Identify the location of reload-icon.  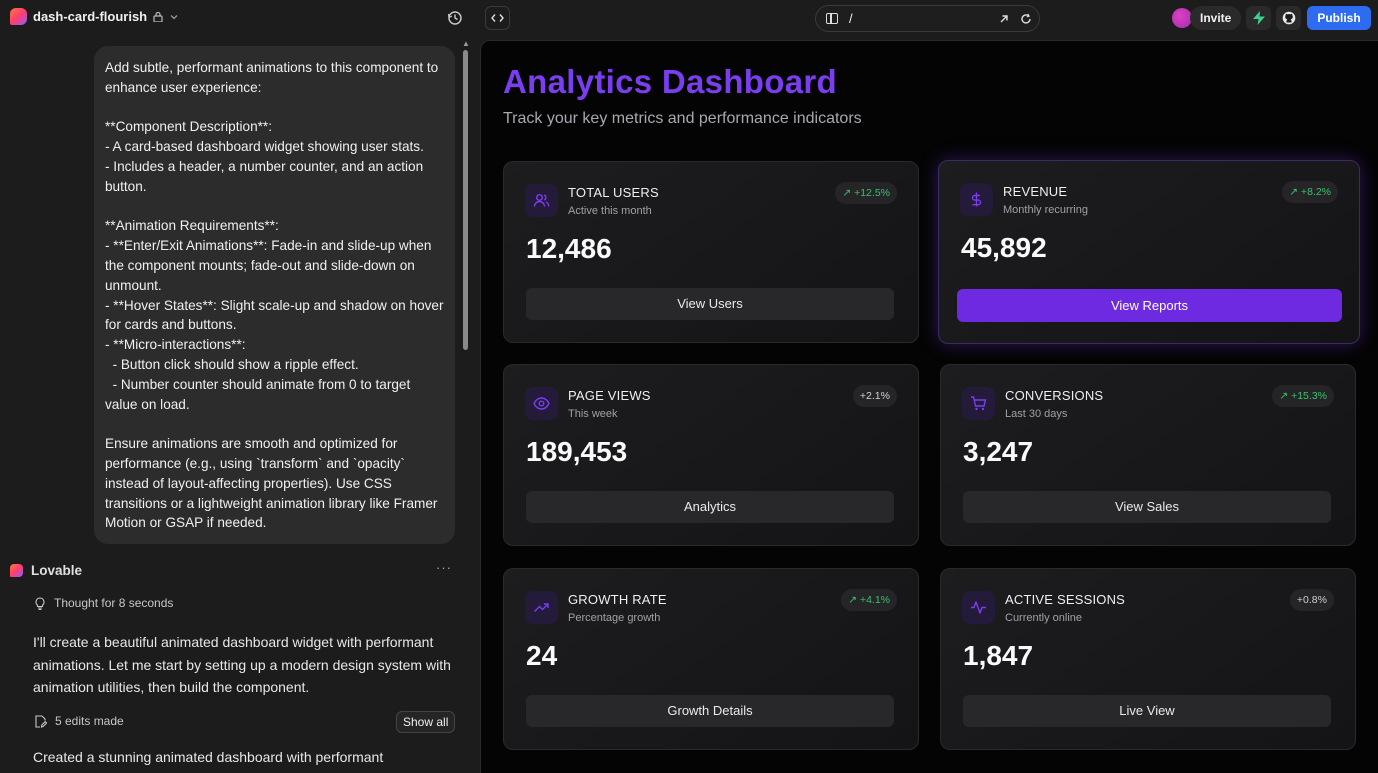
(1026, 19).